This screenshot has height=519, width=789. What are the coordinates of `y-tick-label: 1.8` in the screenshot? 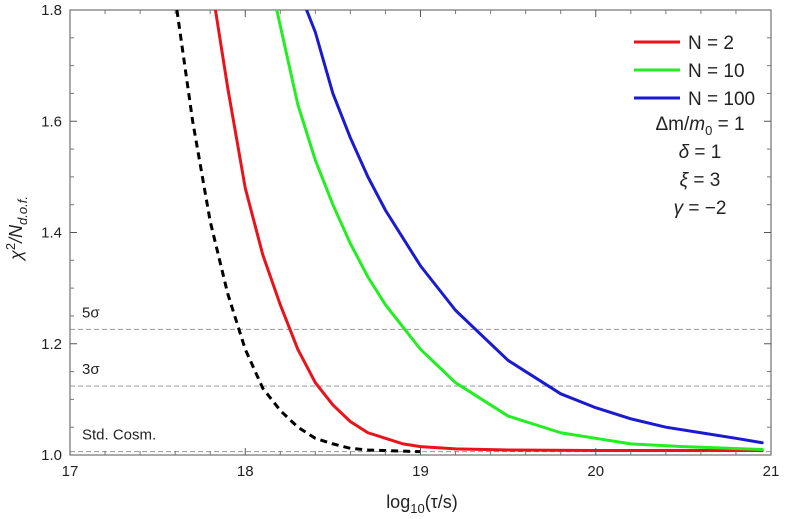 It's located at (51, 10).